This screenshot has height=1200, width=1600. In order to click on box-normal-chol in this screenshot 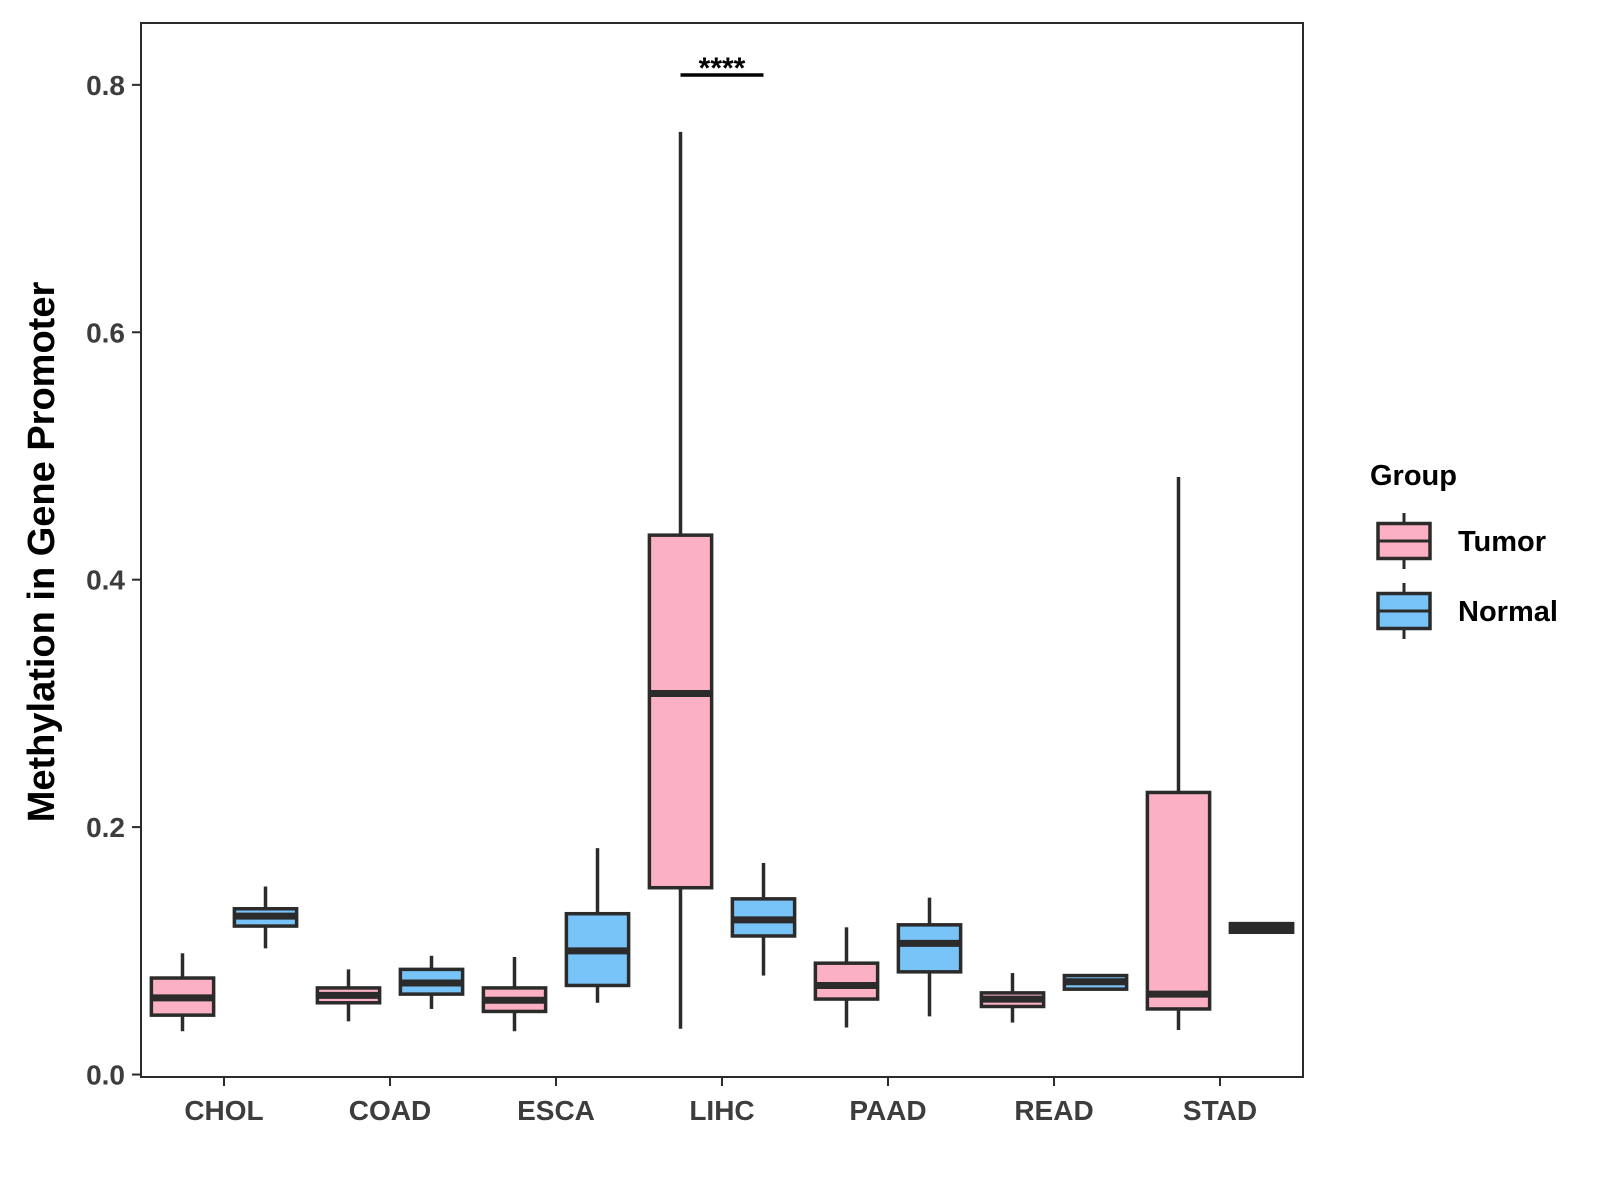, I will do `click(265, 917)`.